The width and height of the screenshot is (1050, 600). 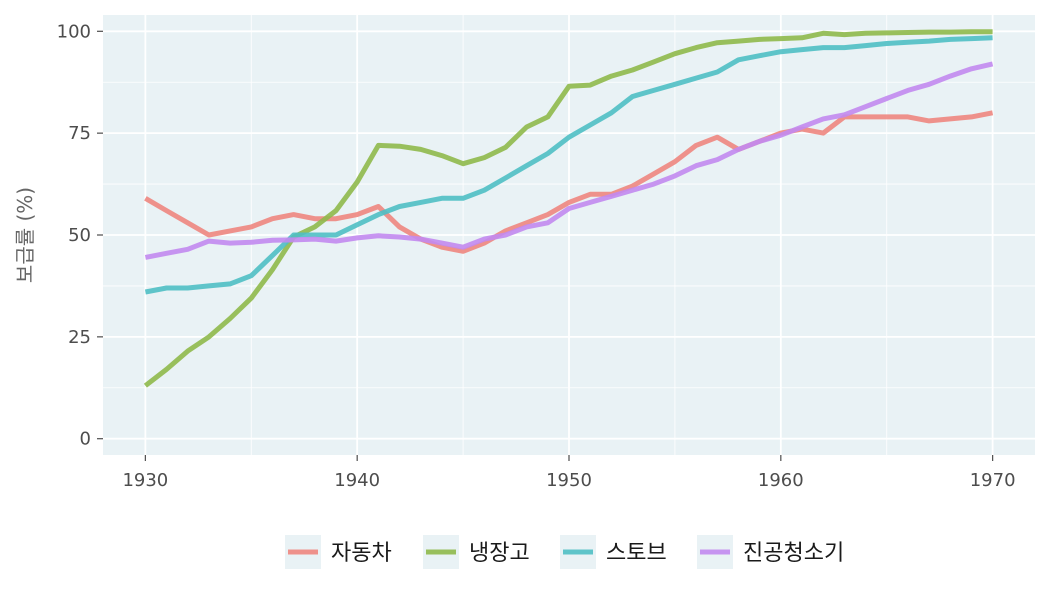 What do you see at coordinates (25, 235) in the screenshot?
I see `y-axis-title: 보급률 (%)` at bounding box center [25, 235].